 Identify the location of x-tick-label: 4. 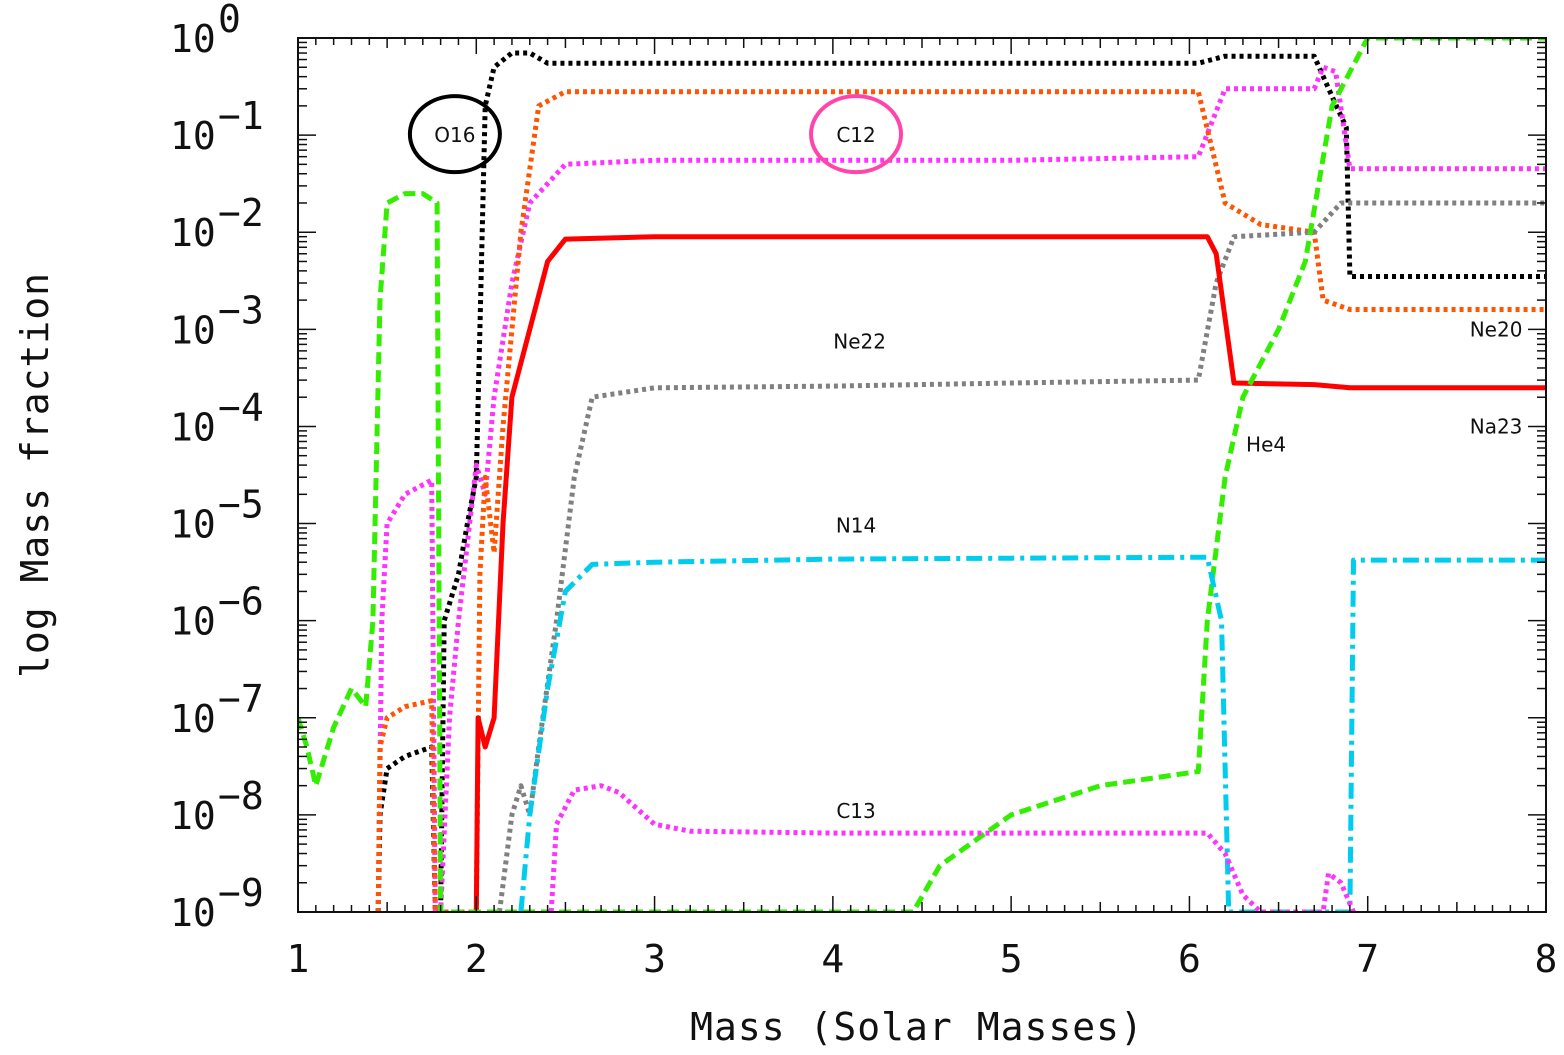
(832, 959).